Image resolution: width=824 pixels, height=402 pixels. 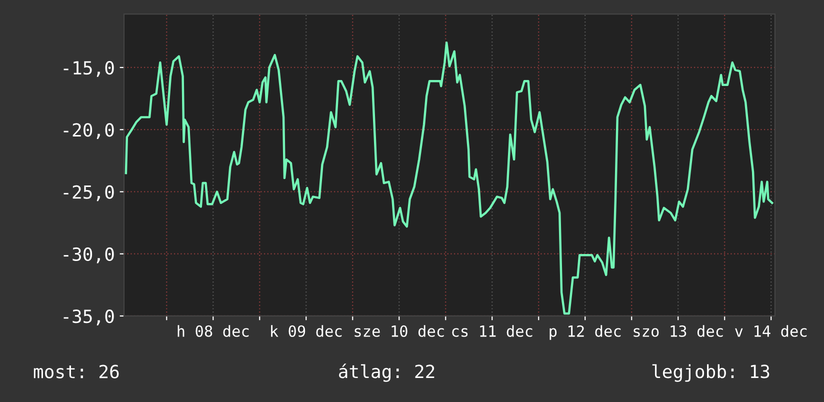 What do you see at coordinates (771, 331) in the screenshot?
I see `x-tick-label: v 14 dec` at bounding box center [771, 331].